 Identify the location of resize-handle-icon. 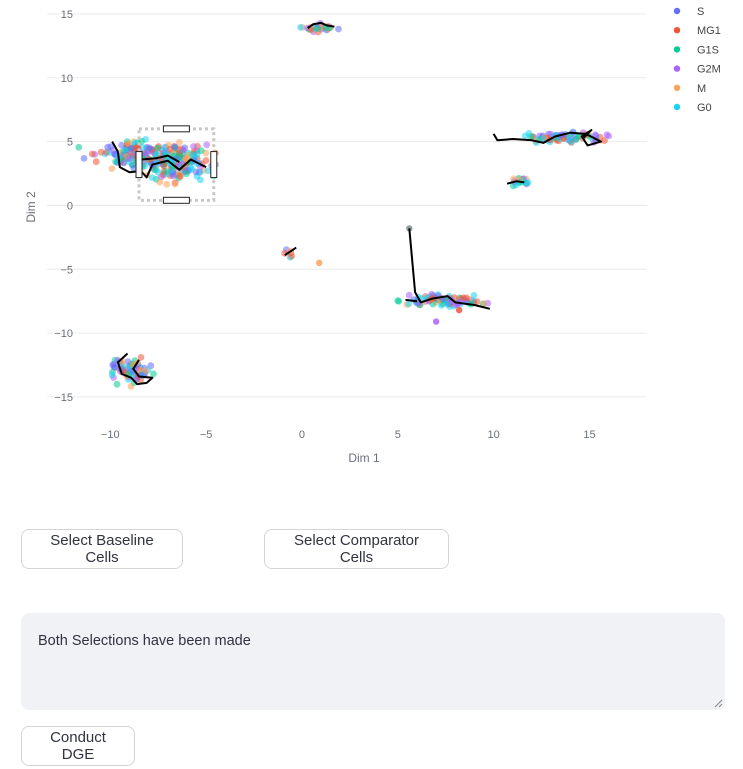
(718, 703).